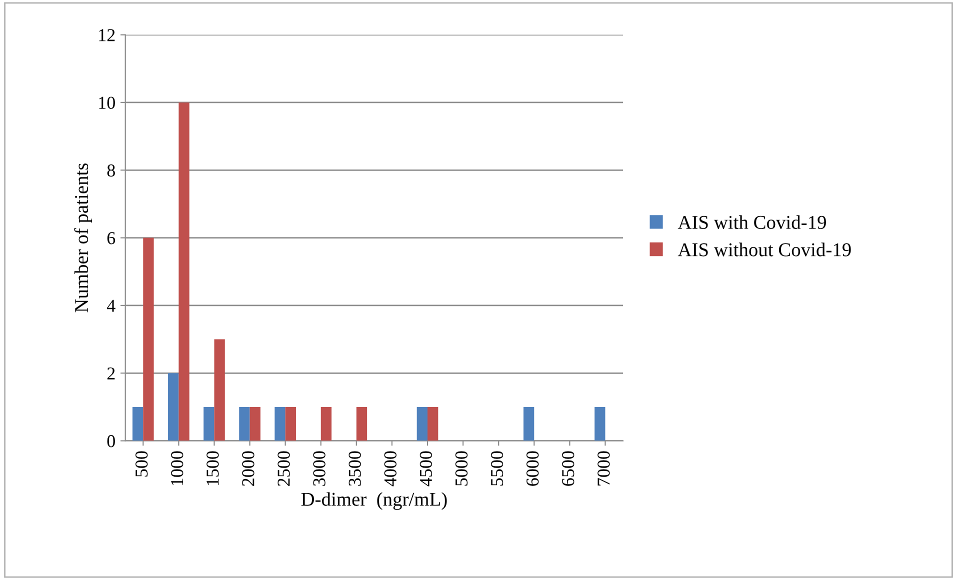 This screenshot has height=580, width=957. What do you see at coordinates (212, 468) in the screenshot?
I see `x-tick-label: 1500` at bounding box center [212, 468].